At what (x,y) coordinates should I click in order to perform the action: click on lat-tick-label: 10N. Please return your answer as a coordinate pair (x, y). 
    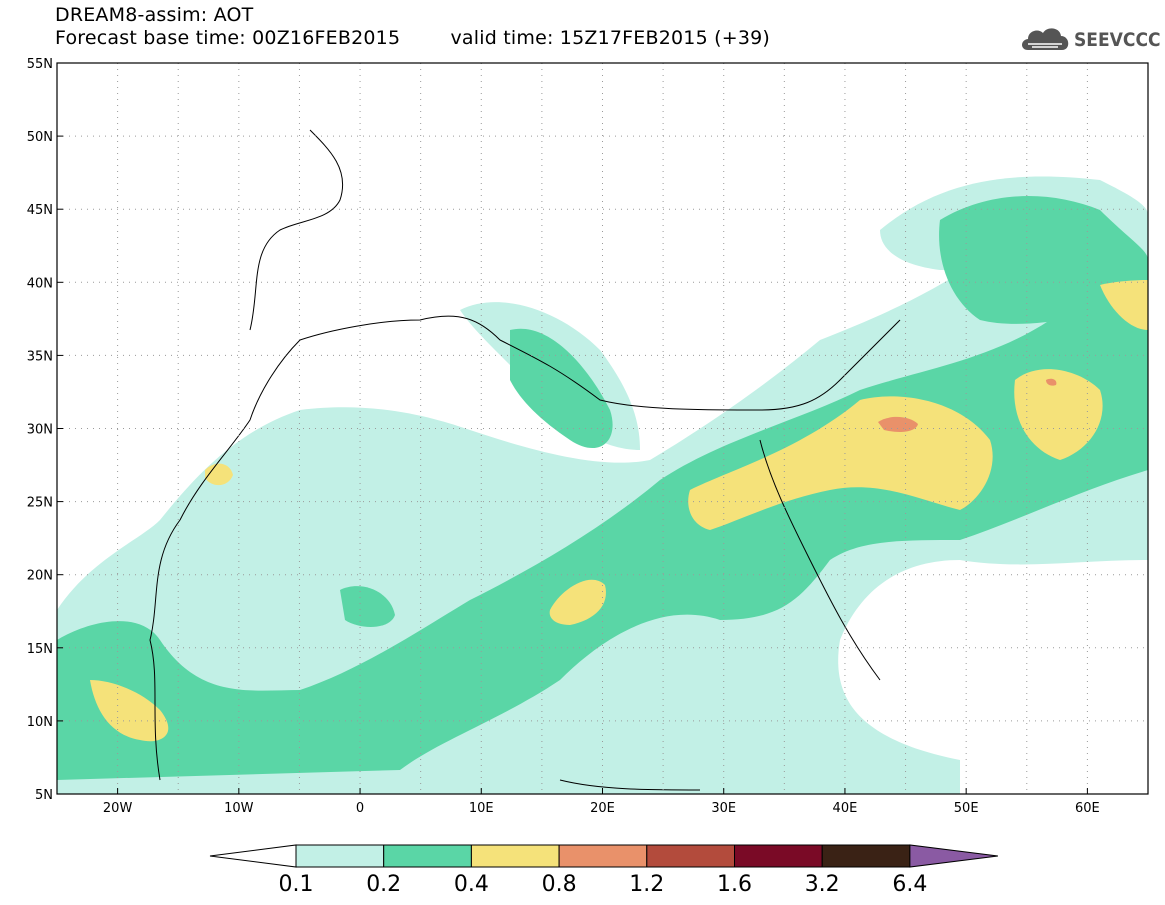
    Looking at the image, I should click on (40, 722).